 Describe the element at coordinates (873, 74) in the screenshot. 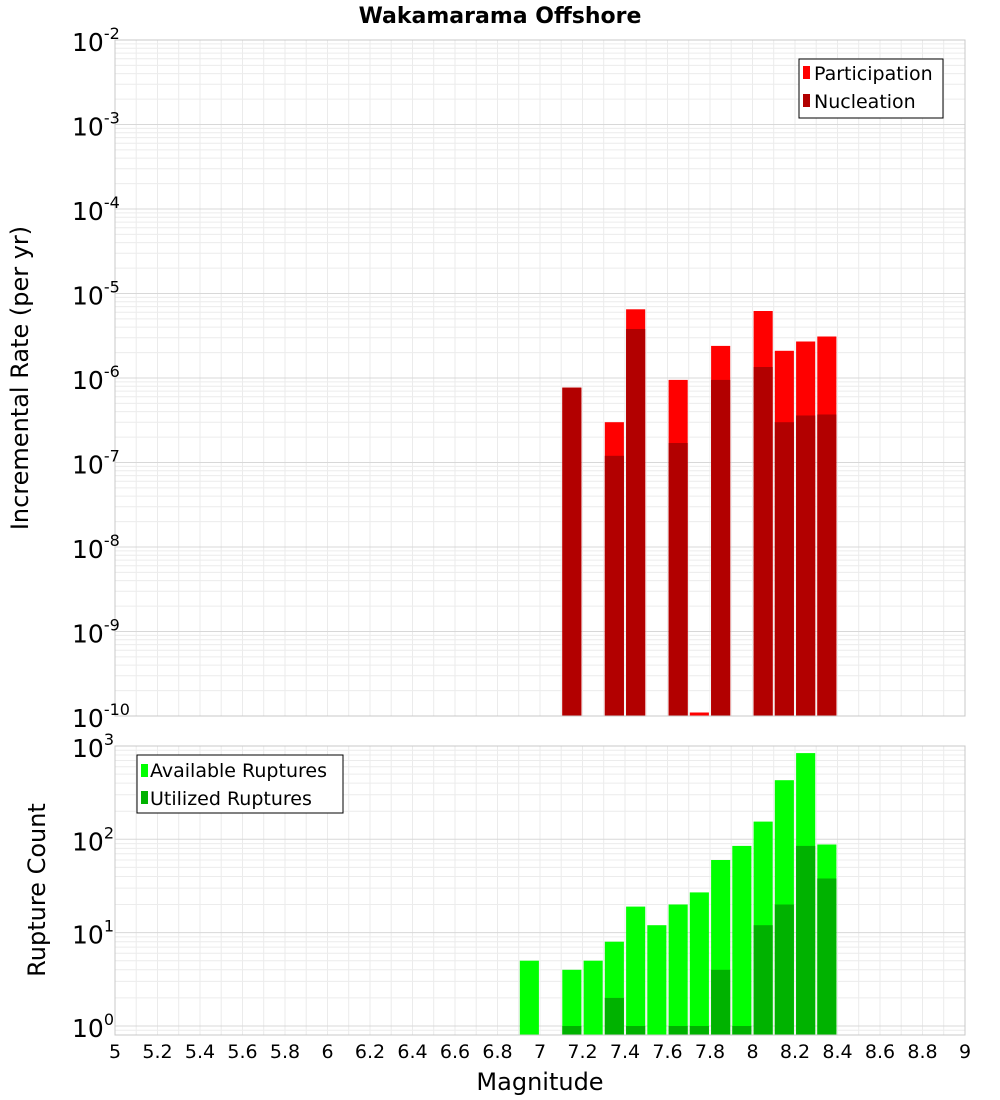

I see `participation-legend-label: Participation` at that location.